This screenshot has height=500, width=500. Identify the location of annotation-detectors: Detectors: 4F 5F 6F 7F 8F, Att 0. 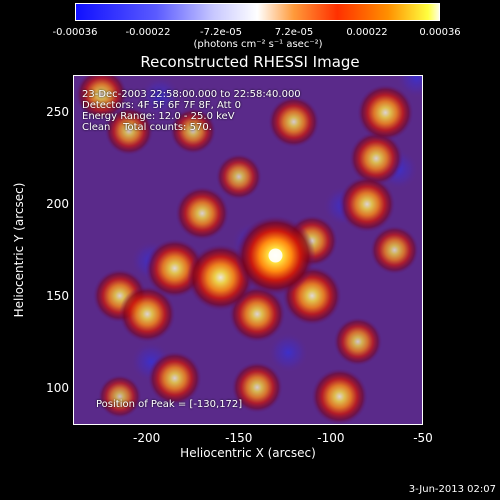
(162, 105).